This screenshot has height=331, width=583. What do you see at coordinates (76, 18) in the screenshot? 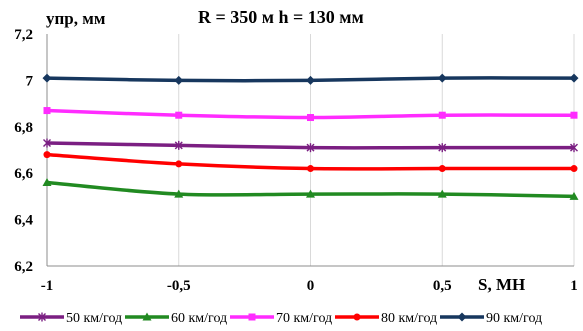
I see `y-axis-title: yпр, мм` at bounding box center [76, 18].